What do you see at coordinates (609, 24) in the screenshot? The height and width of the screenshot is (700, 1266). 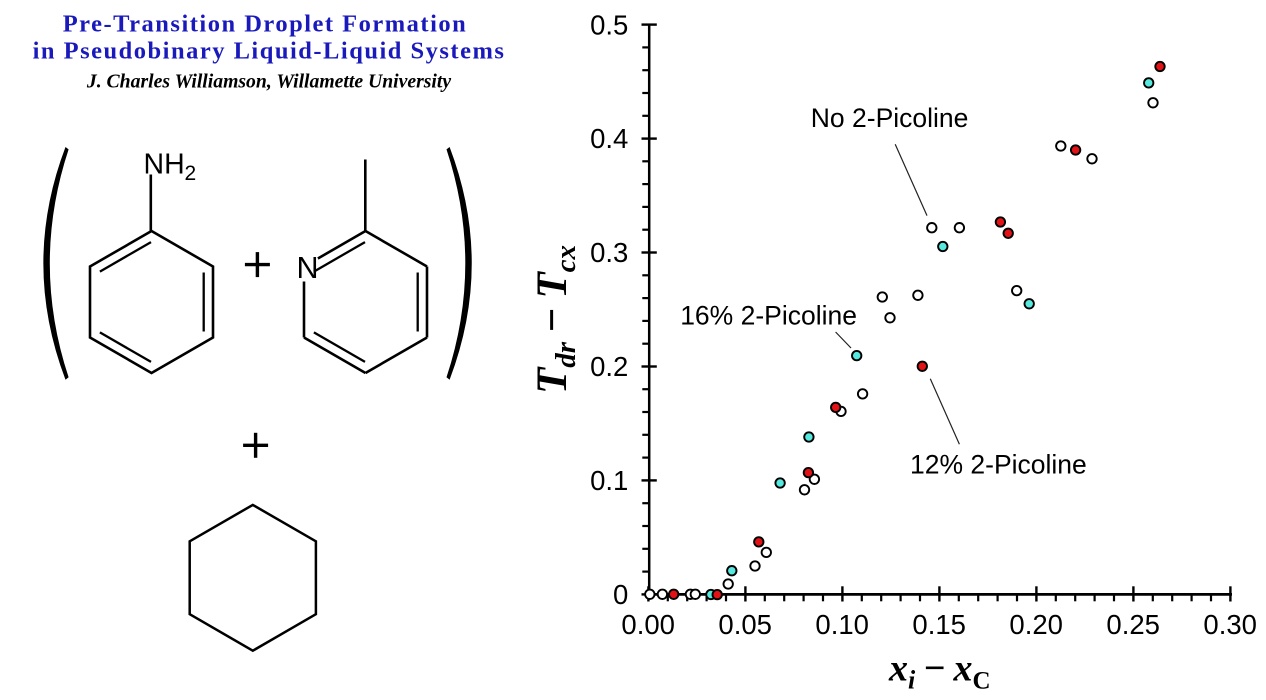 I see `svg-text: 0.5` at bounding box center [609, 24].